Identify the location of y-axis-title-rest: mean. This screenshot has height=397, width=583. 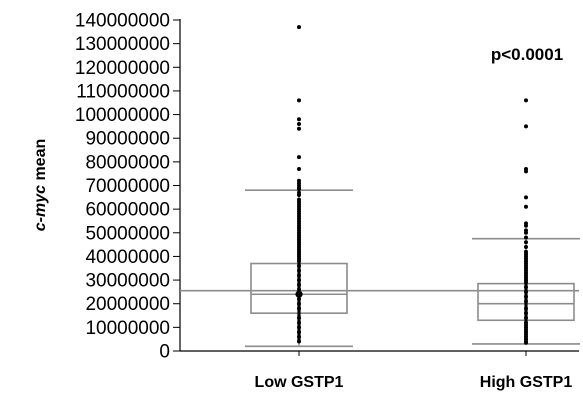
(40, 162).